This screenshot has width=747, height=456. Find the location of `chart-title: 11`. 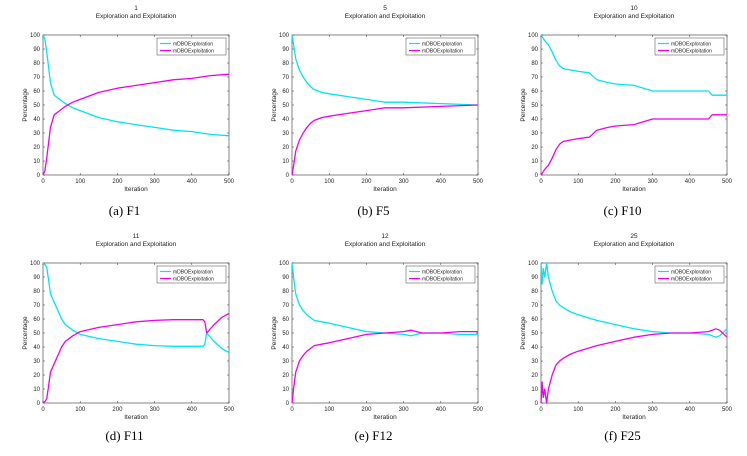

chart-title: 11 is located at coordinates (136, 236).